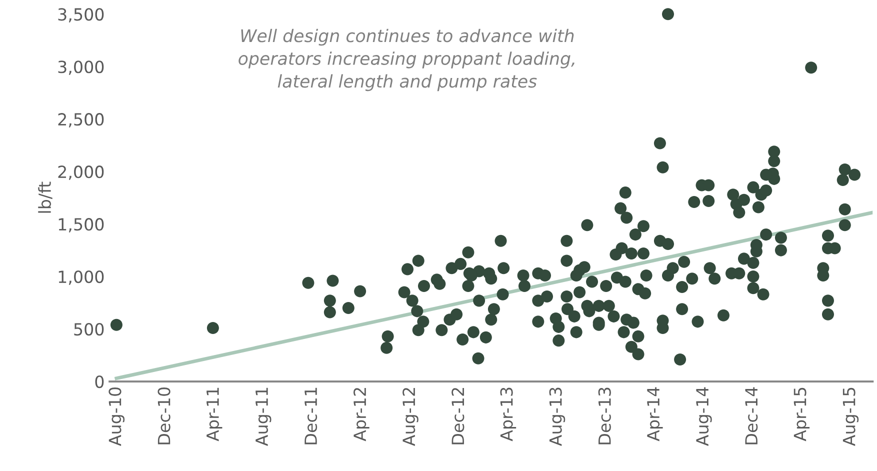 This screenshot has width=877, height=471. What do you see at coordinates (751, 415) in the screenshot?
I see `x-tick-label: Dec-14` at bounding box center [751, 415].